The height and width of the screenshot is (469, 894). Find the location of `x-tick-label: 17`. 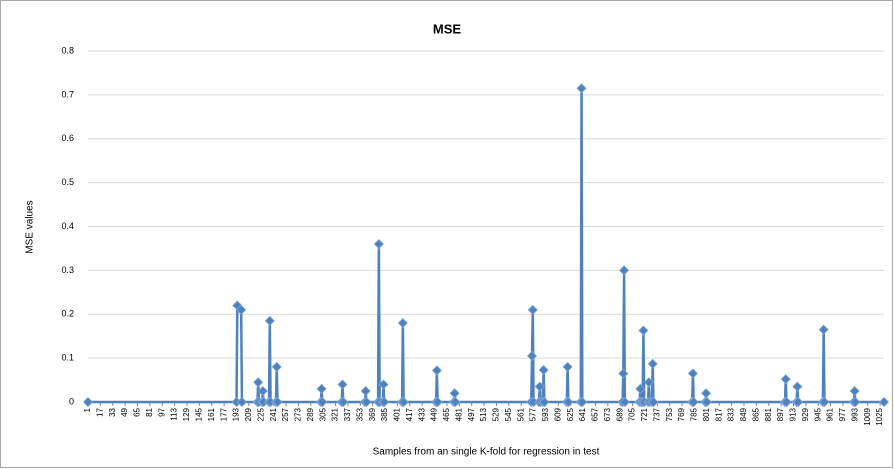

x-tick-label: 17 is located at coordinates (99, 411).